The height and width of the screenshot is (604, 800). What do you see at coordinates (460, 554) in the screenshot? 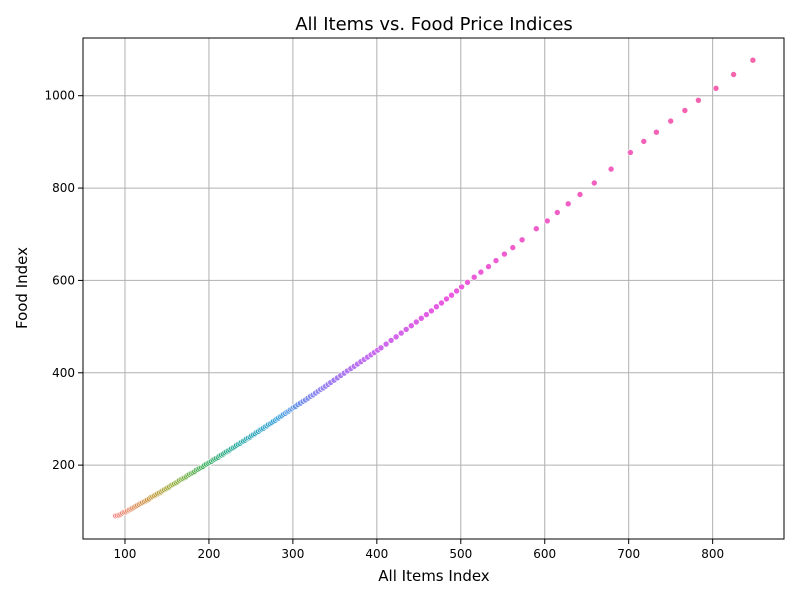
I see `x-tick-label: 500` at bounding box center [460, 554].